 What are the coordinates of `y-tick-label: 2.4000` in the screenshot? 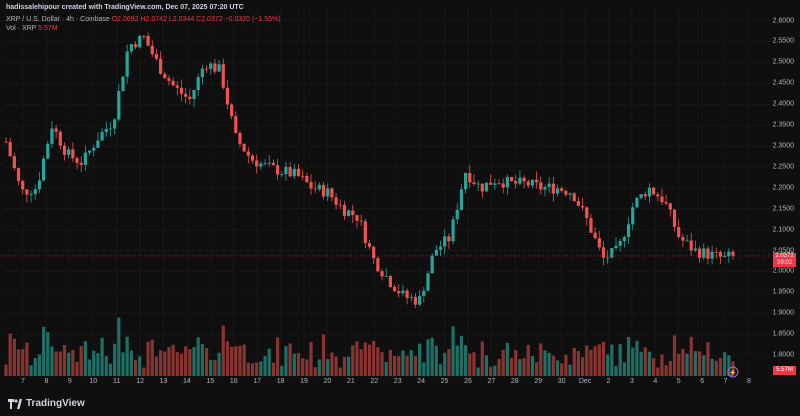 It's located at (783, 104).